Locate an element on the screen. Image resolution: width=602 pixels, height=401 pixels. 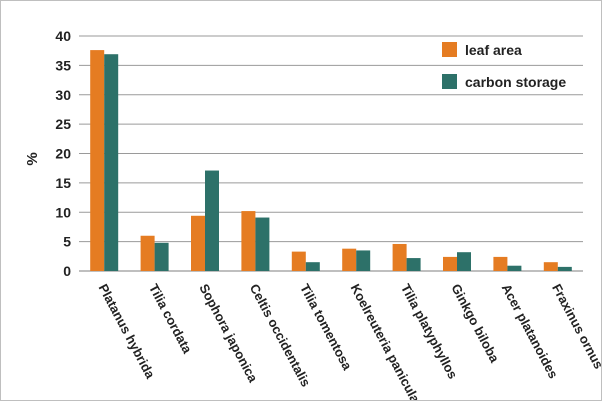
y-tick-label: 25 is located at coordinates (63, 124).